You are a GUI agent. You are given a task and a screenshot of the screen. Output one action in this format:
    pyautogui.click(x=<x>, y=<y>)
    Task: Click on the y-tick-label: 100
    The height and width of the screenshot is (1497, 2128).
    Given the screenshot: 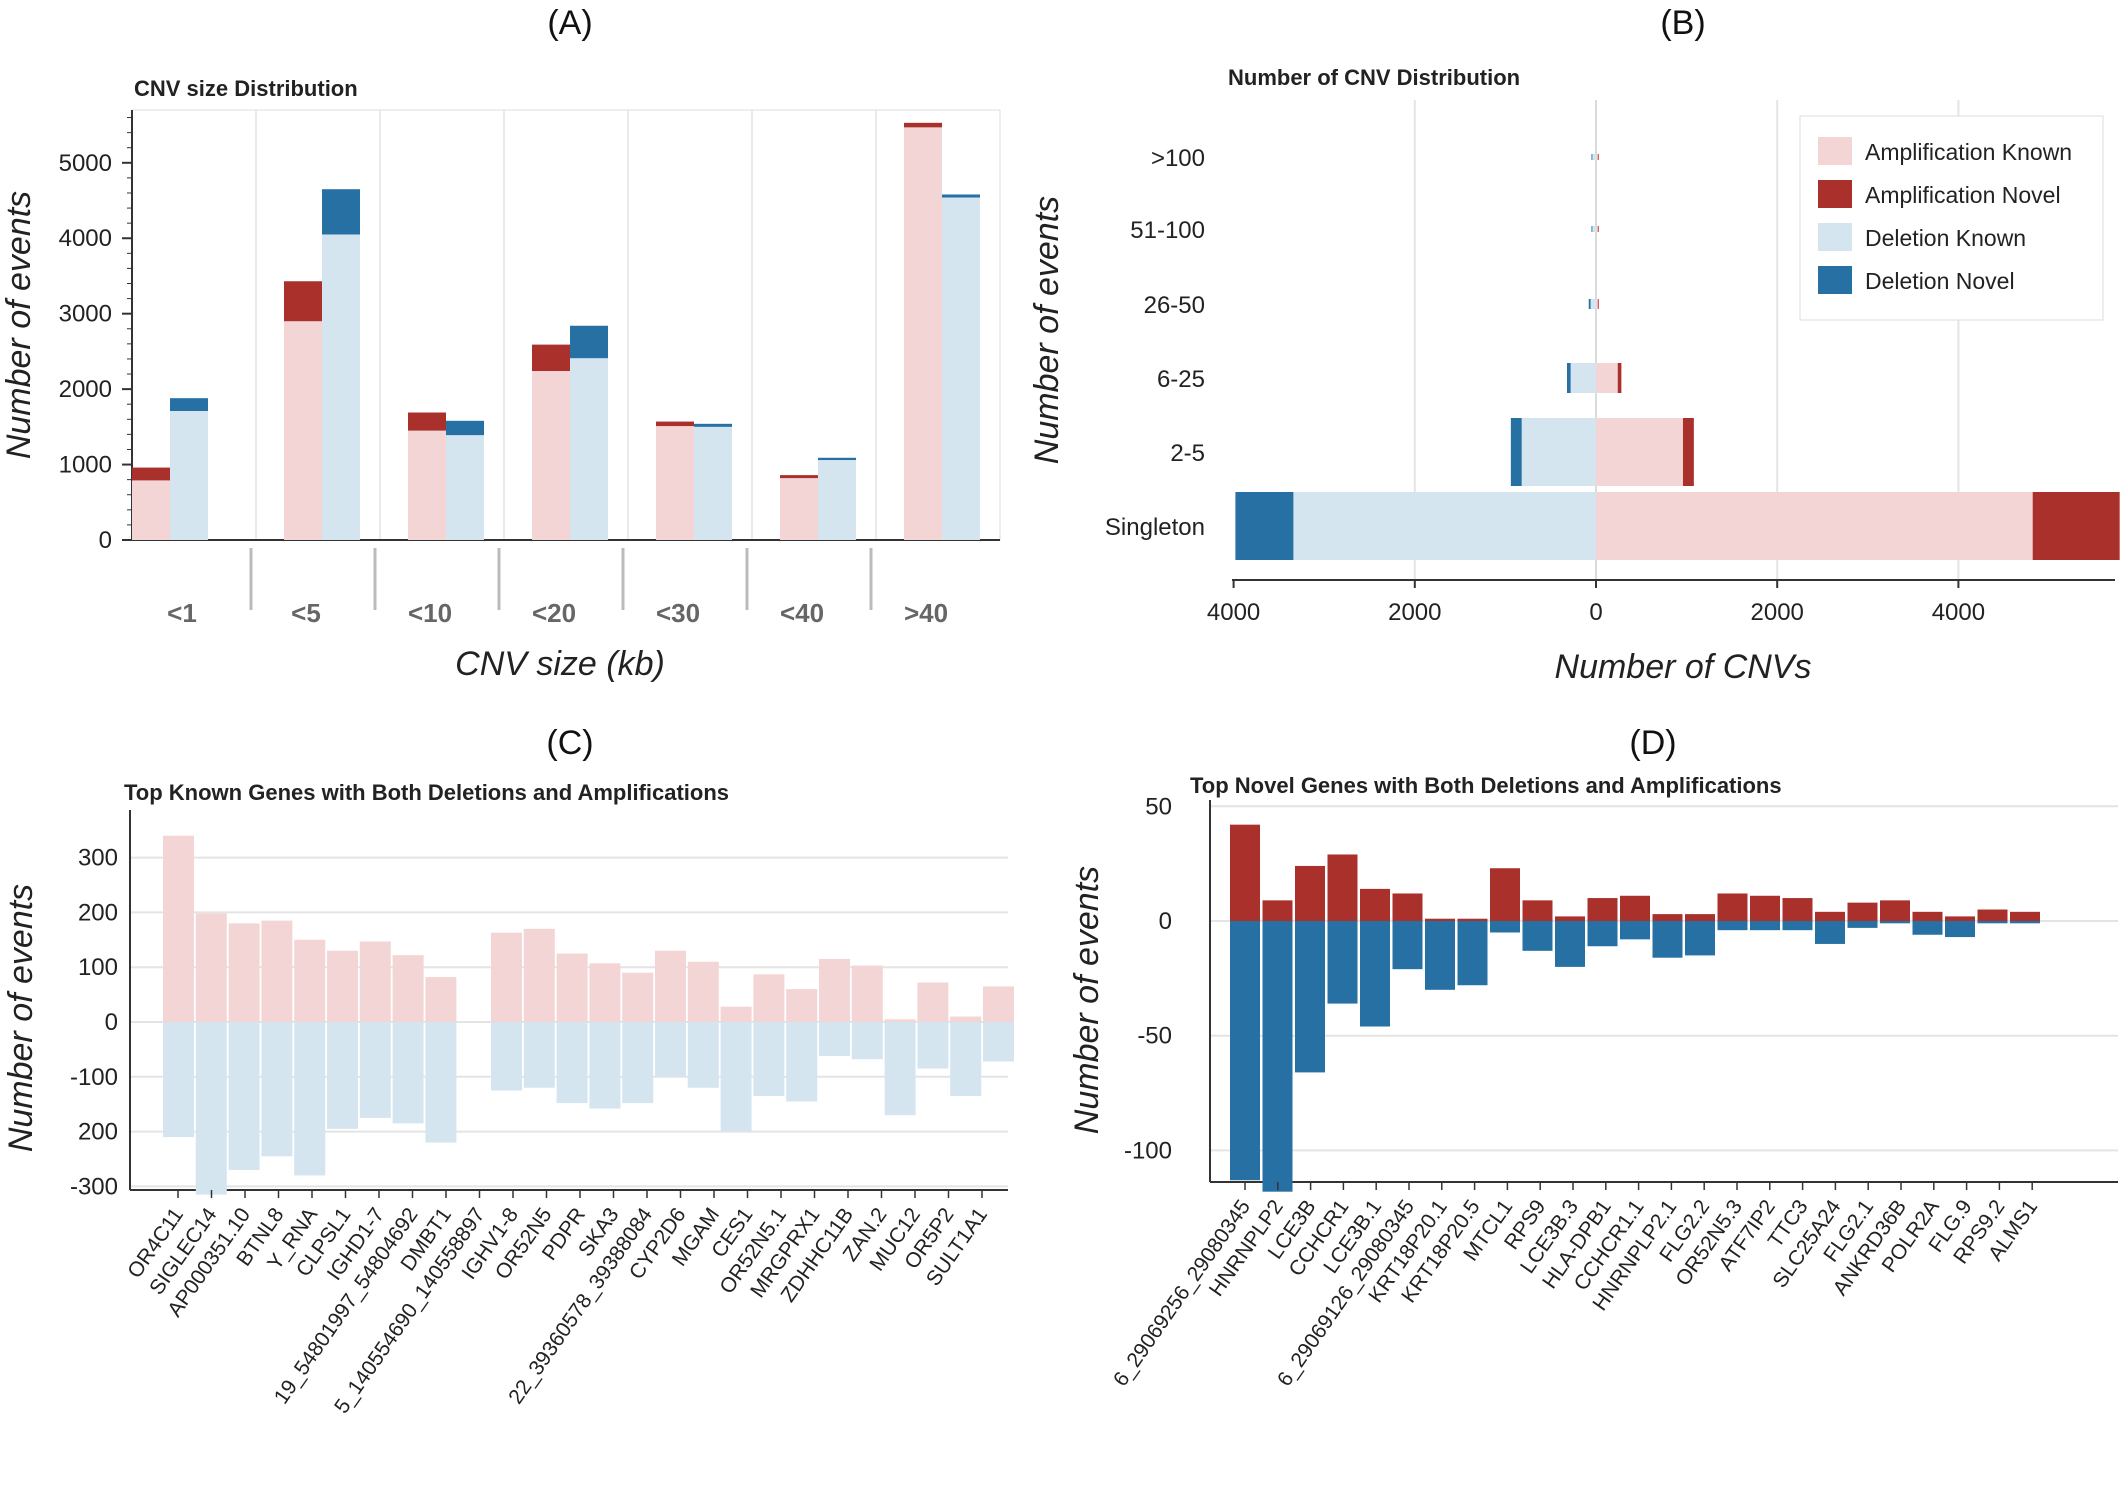 What is the action you would take?
    pyautogui.click(x=98, y=967)
    